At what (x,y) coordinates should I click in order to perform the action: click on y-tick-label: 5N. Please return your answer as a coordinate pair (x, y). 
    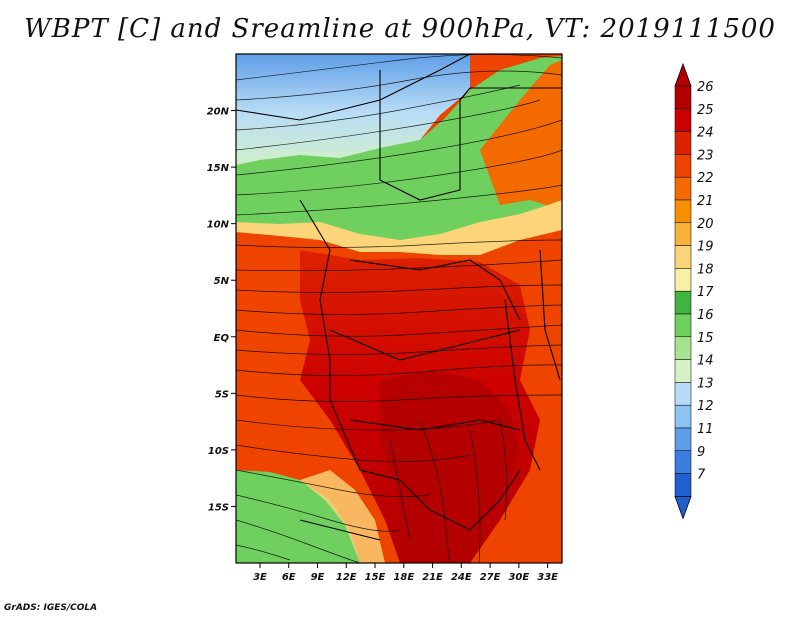
    Looking at the image, I should click on (222, 281).